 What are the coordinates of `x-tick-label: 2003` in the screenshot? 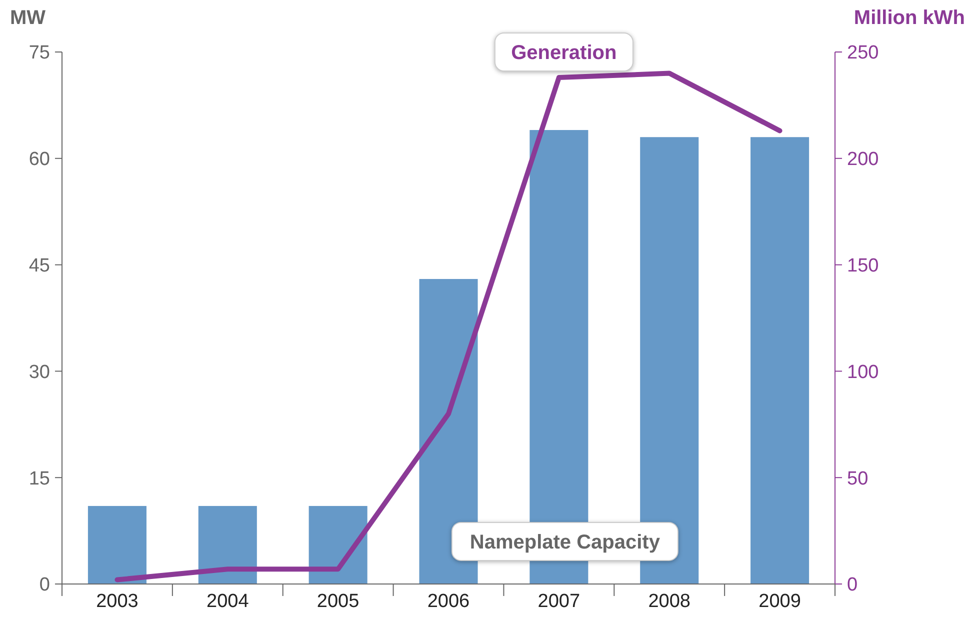 It's located at (117, 601).